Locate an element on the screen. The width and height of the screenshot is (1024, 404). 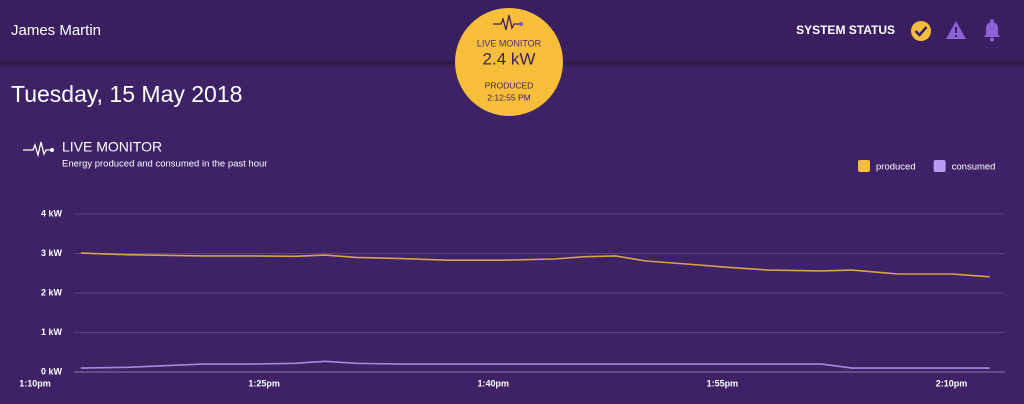
y-tick-label: 1 kW is located at coordinates (52, 332).